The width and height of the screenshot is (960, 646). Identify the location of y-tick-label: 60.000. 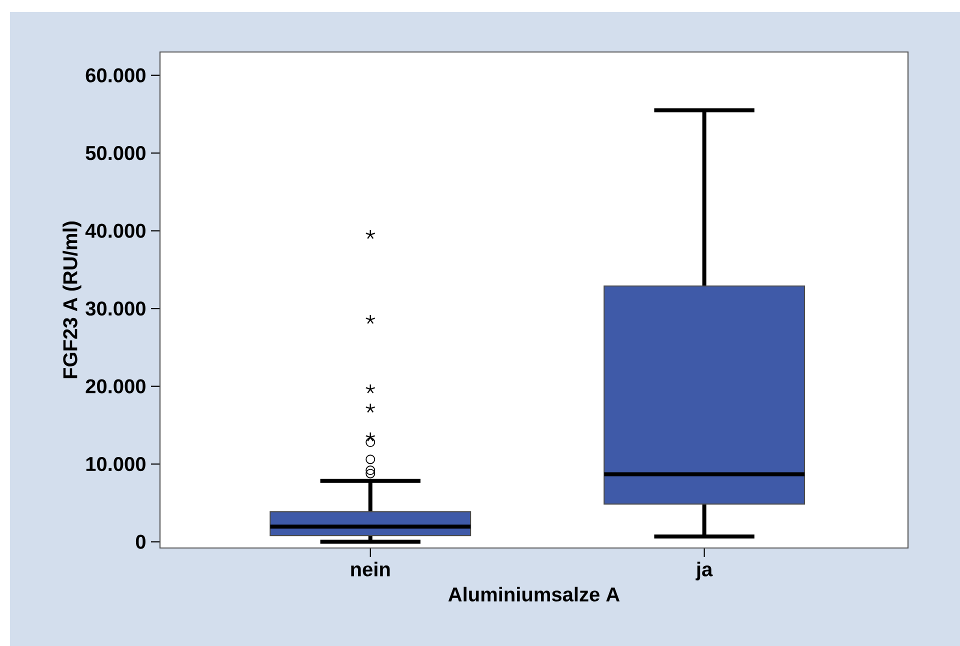
(116, 75).